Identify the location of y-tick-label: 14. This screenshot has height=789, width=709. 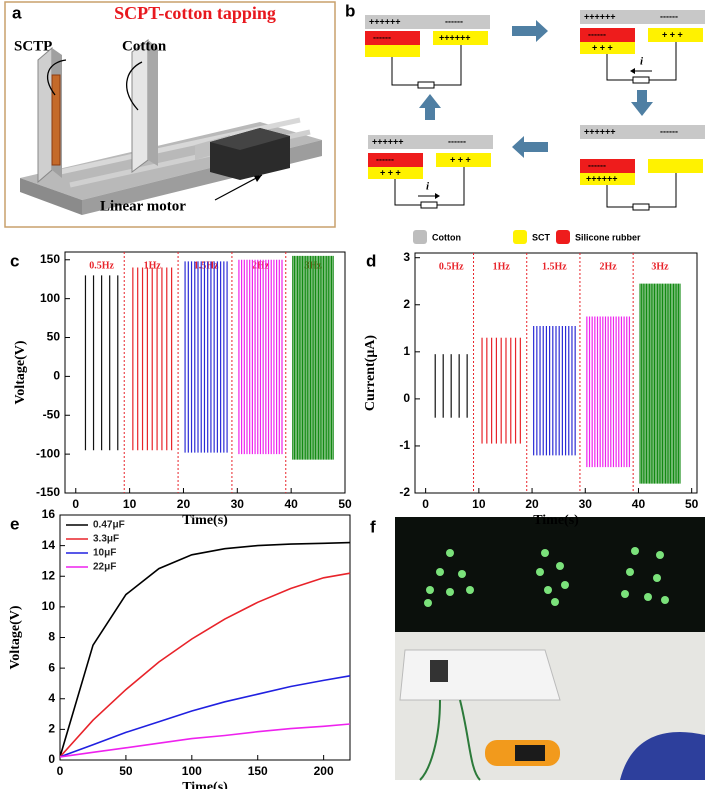
(49, 545).